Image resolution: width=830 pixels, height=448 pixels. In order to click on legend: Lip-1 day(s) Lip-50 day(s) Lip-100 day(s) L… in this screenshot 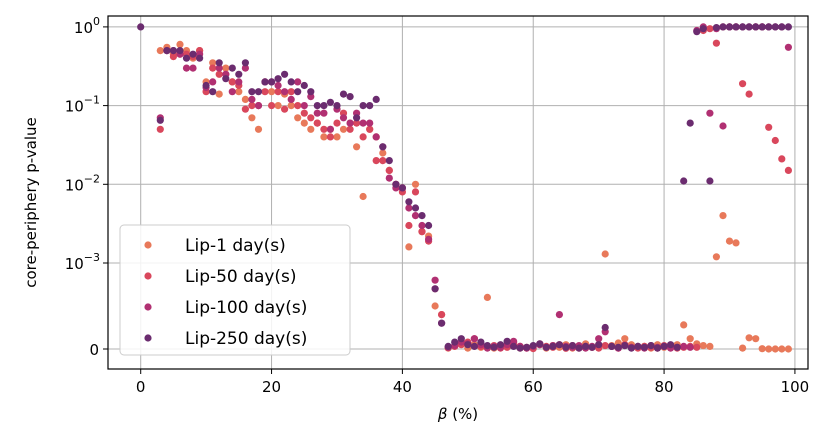, I will do `click(235, 290)`.